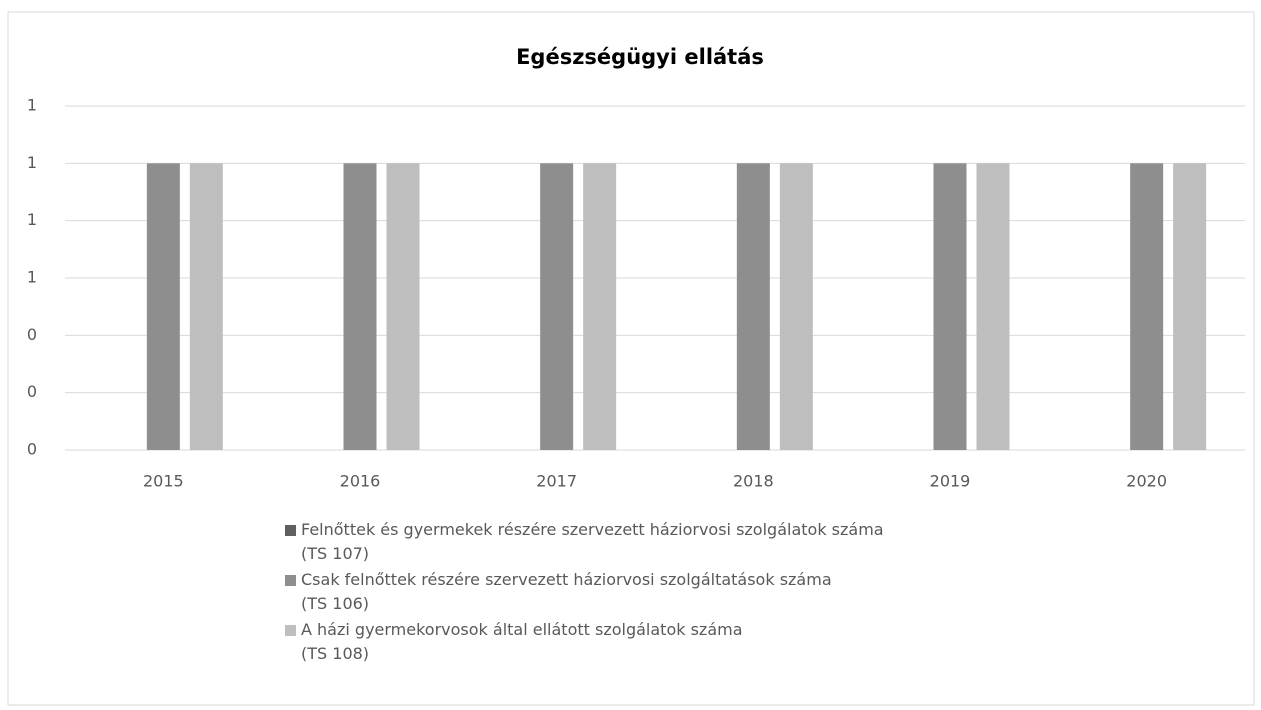 This screenshot has width=1261, height=710. Describe the element at coordinates (163, 481) in the screenshot. I see `x-tick-label: 2015` at that location.